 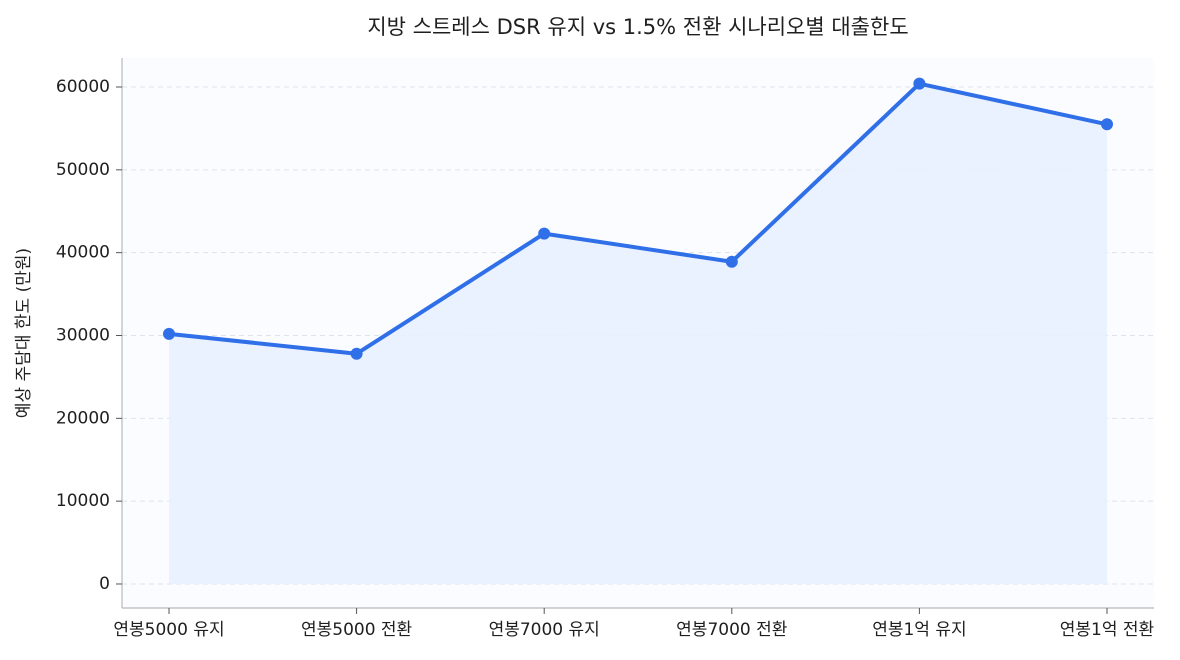 I want to click on chart-title: 지방 스트레스 DSR 유지 vs 1.5% 전환 시나리오별 대출한도, so click(x=637, y=27).